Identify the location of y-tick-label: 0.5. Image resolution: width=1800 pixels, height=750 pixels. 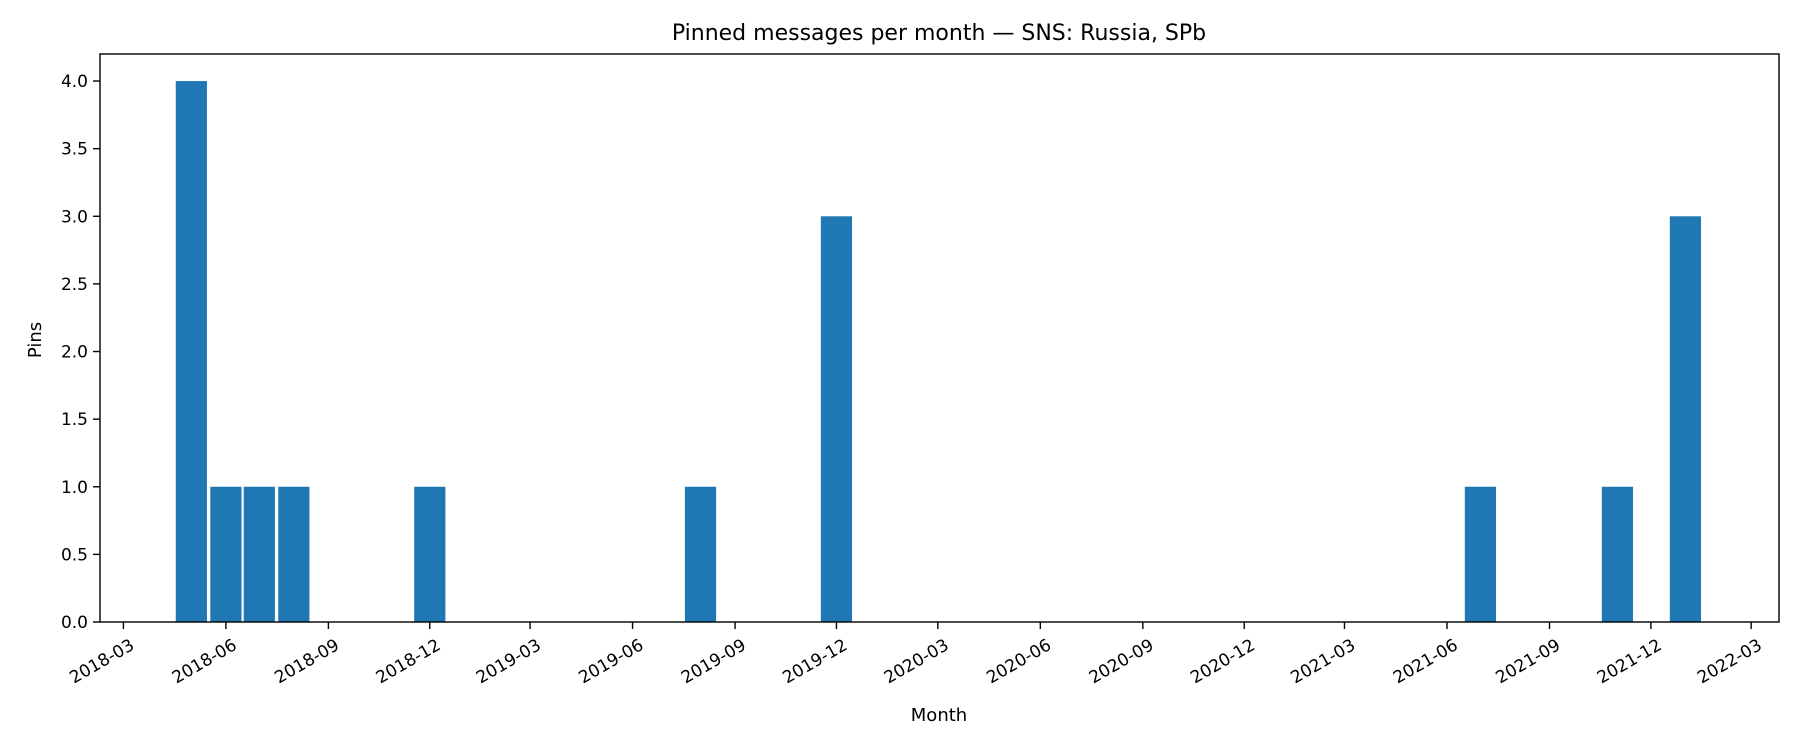
(74, 555).